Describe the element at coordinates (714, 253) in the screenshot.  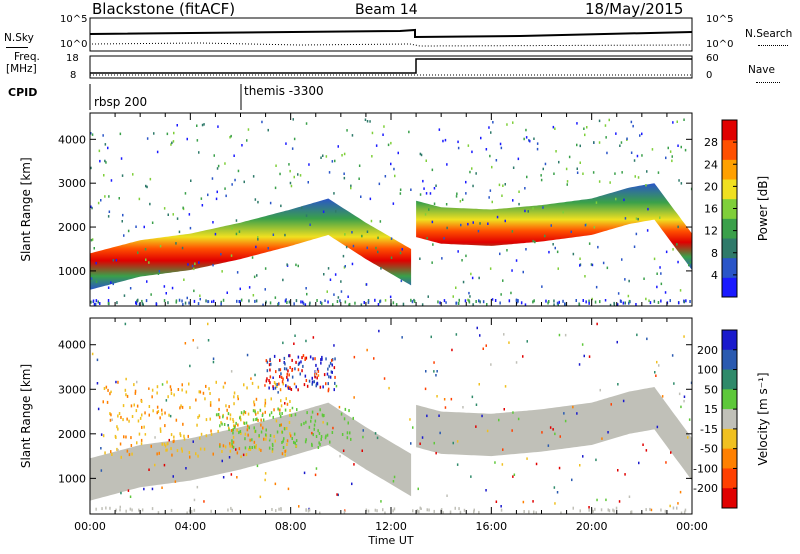
I see `power-colorbar-tick-label: 8` at that location.